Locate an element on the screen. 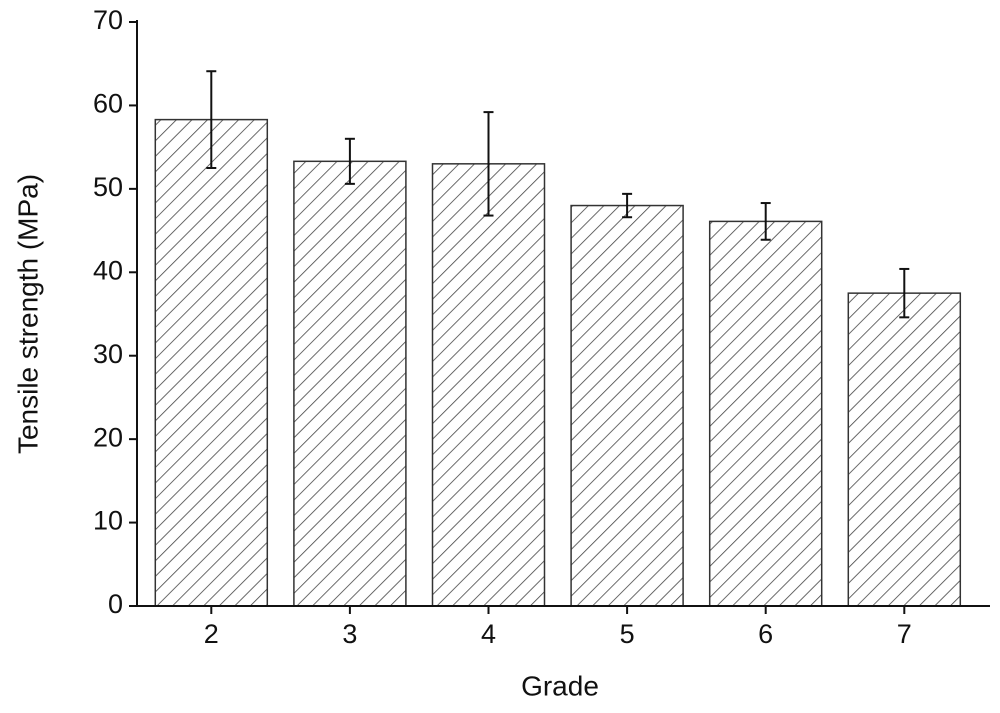  y-tick-label: 40 is located at coordinates (108, 270).